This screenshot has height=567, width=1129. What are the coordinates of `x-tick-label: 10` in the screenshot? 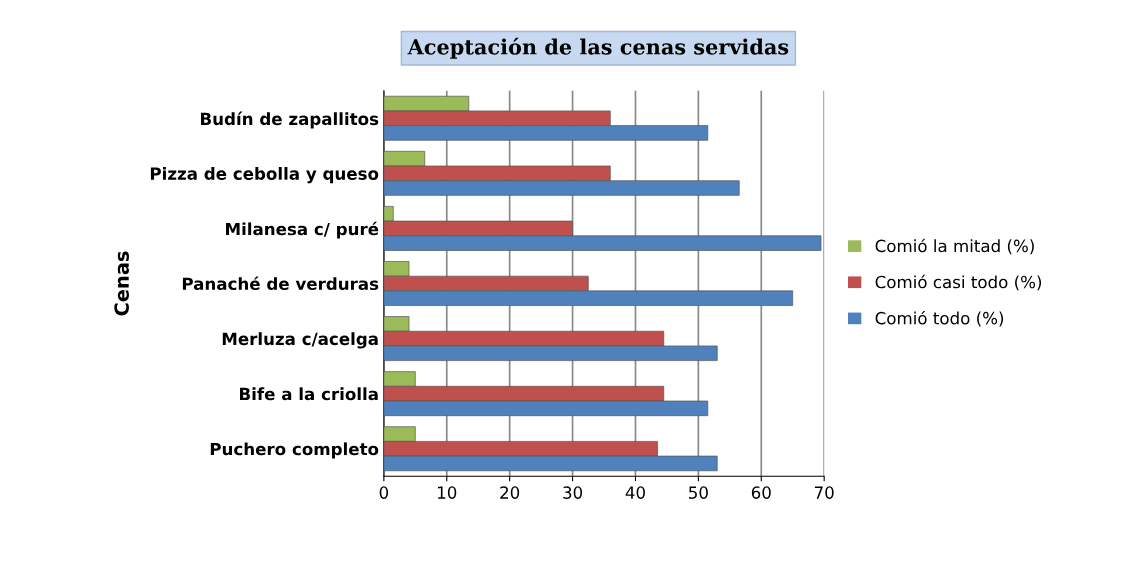 It's located at (447, 492).